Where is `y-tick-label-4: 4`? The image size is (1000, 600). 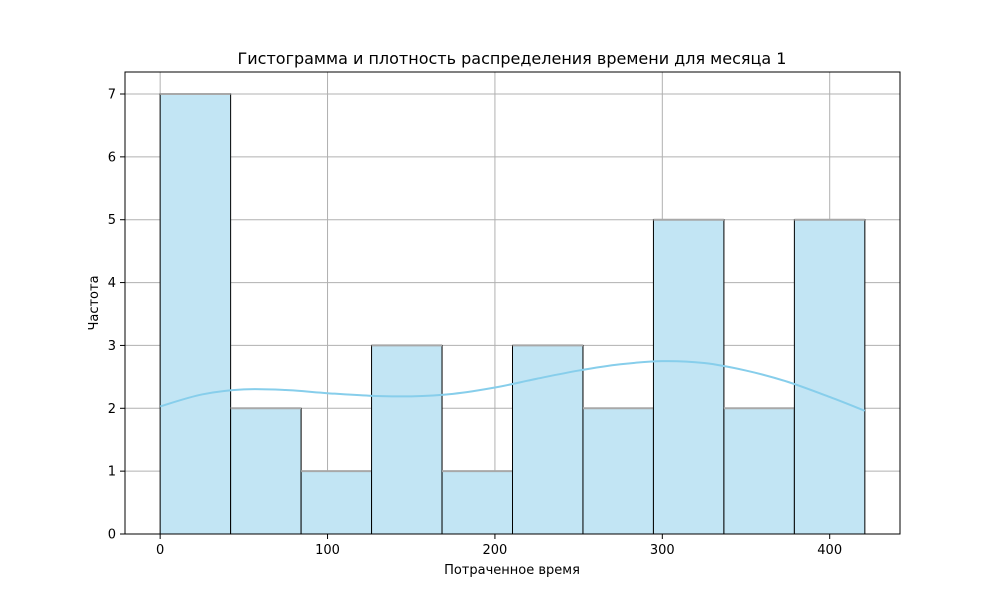 y-tick-label-4: 4 is located at coordinates (112, 283).